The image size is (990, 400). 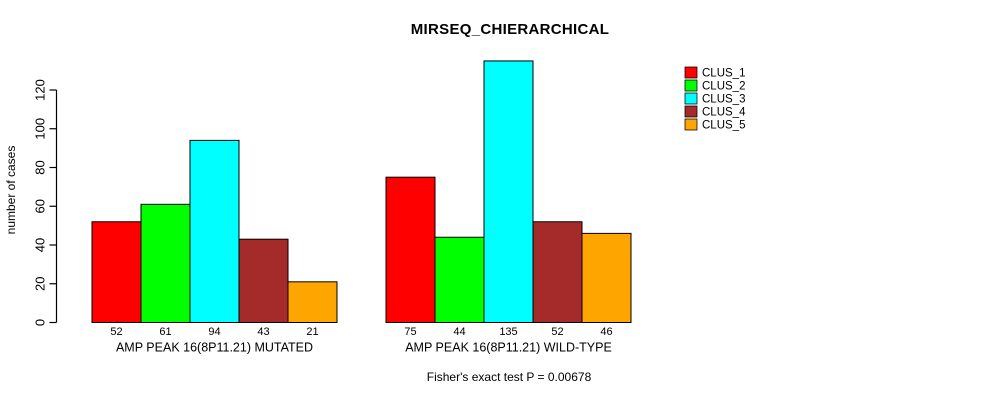 I want to click on bar-value-label: 135, so click(x=508, y=332).